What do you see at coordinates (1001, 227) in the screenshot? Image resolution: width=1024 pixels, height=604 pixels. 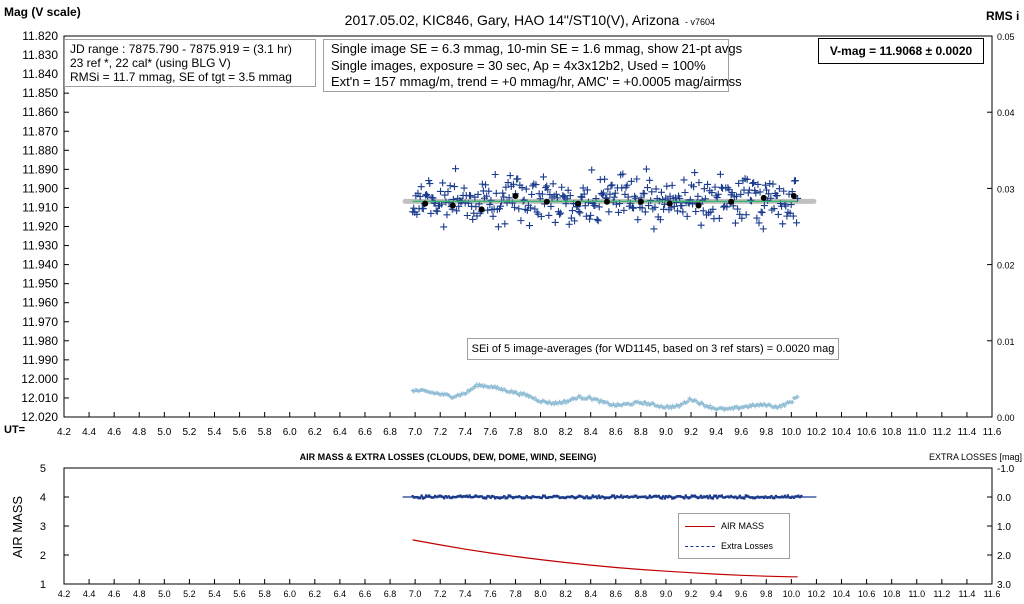 I see `top-y2-ticks: 0.00 0.01 0.02 0.03 0.04 0.05` at bounding box center [1001, 227].